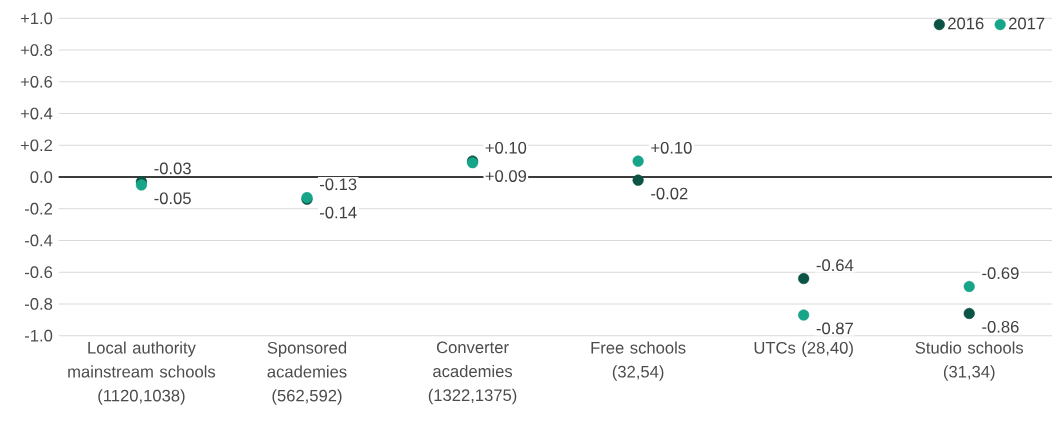 The width and height of the screenshot is (1057, 437). I want to click on data-label: -0.69, so click(1000, 273).